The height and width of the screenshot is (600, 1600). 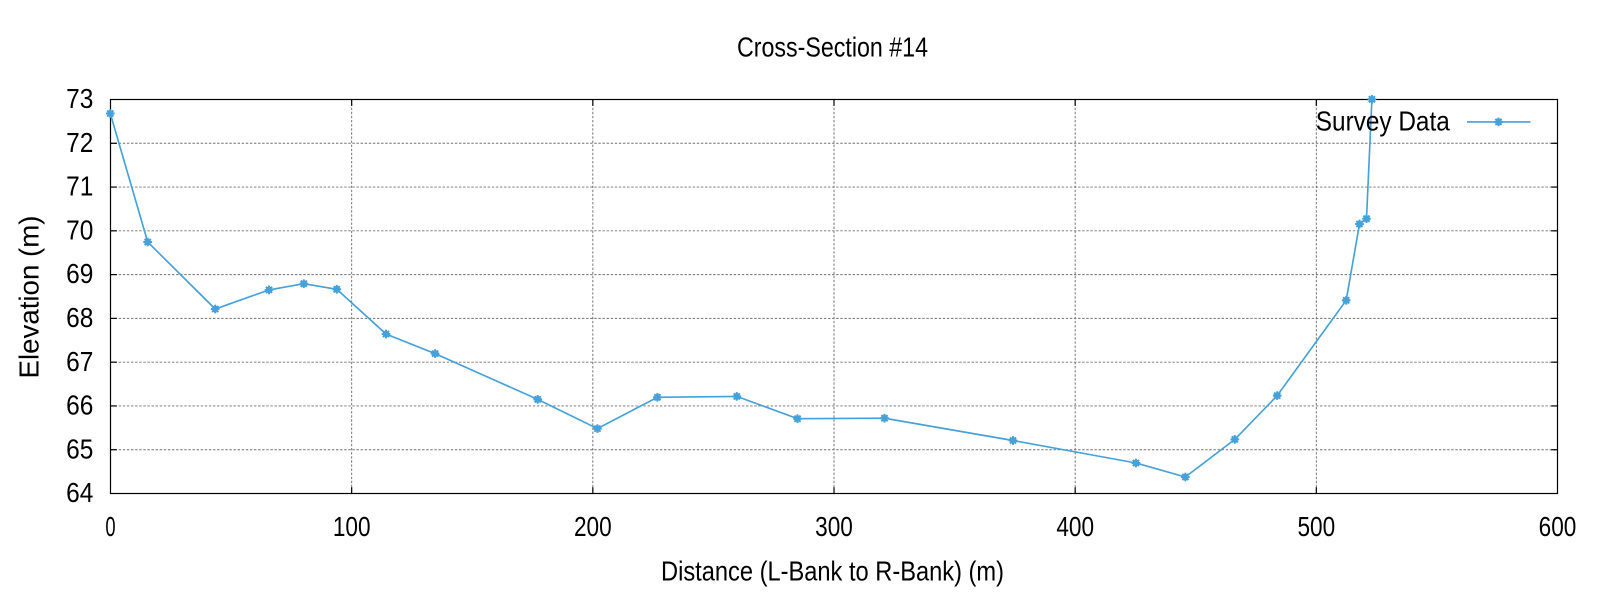 What do you see at coordinates (79, 448) in the screenshot?
I see `svg-text: 65` at bounding box center [79, 448].